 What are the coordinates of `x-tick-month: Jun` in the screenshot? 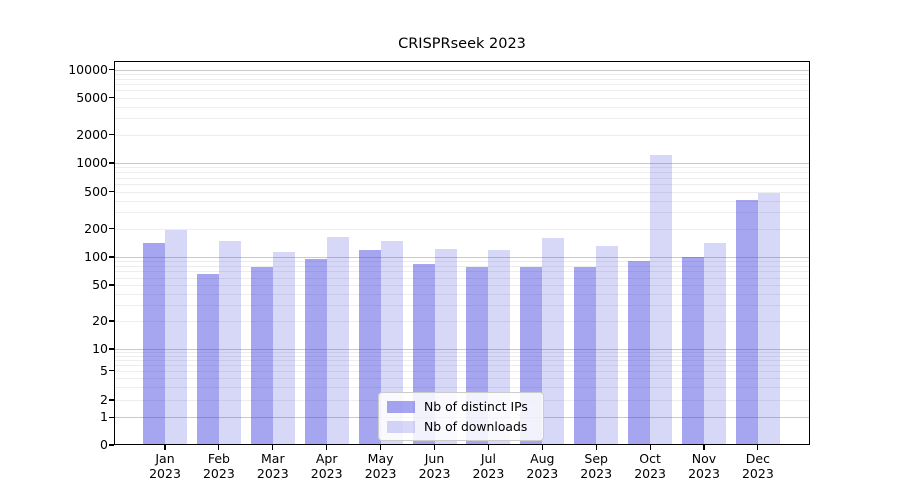 It's located at (434, 458).